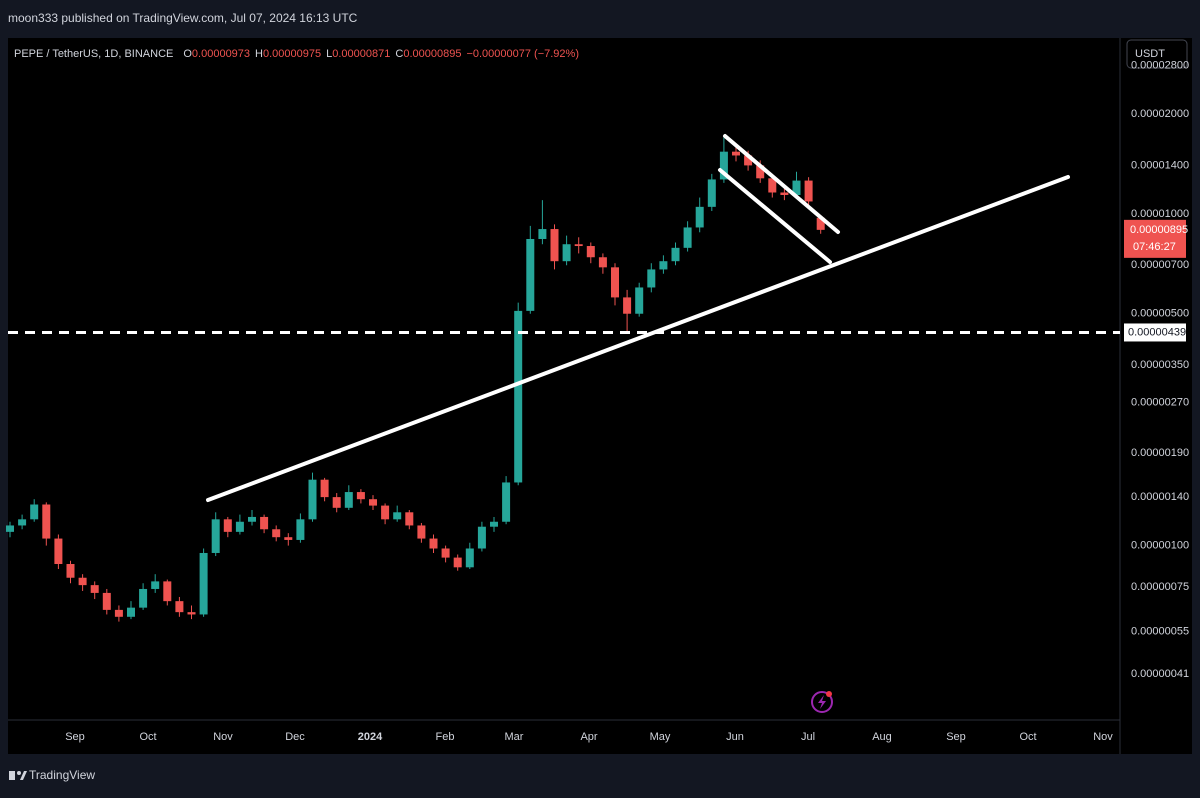 This screenshot has height=798, width=1200. I want to click on x-tick-label: Feb, so click(445, 737).